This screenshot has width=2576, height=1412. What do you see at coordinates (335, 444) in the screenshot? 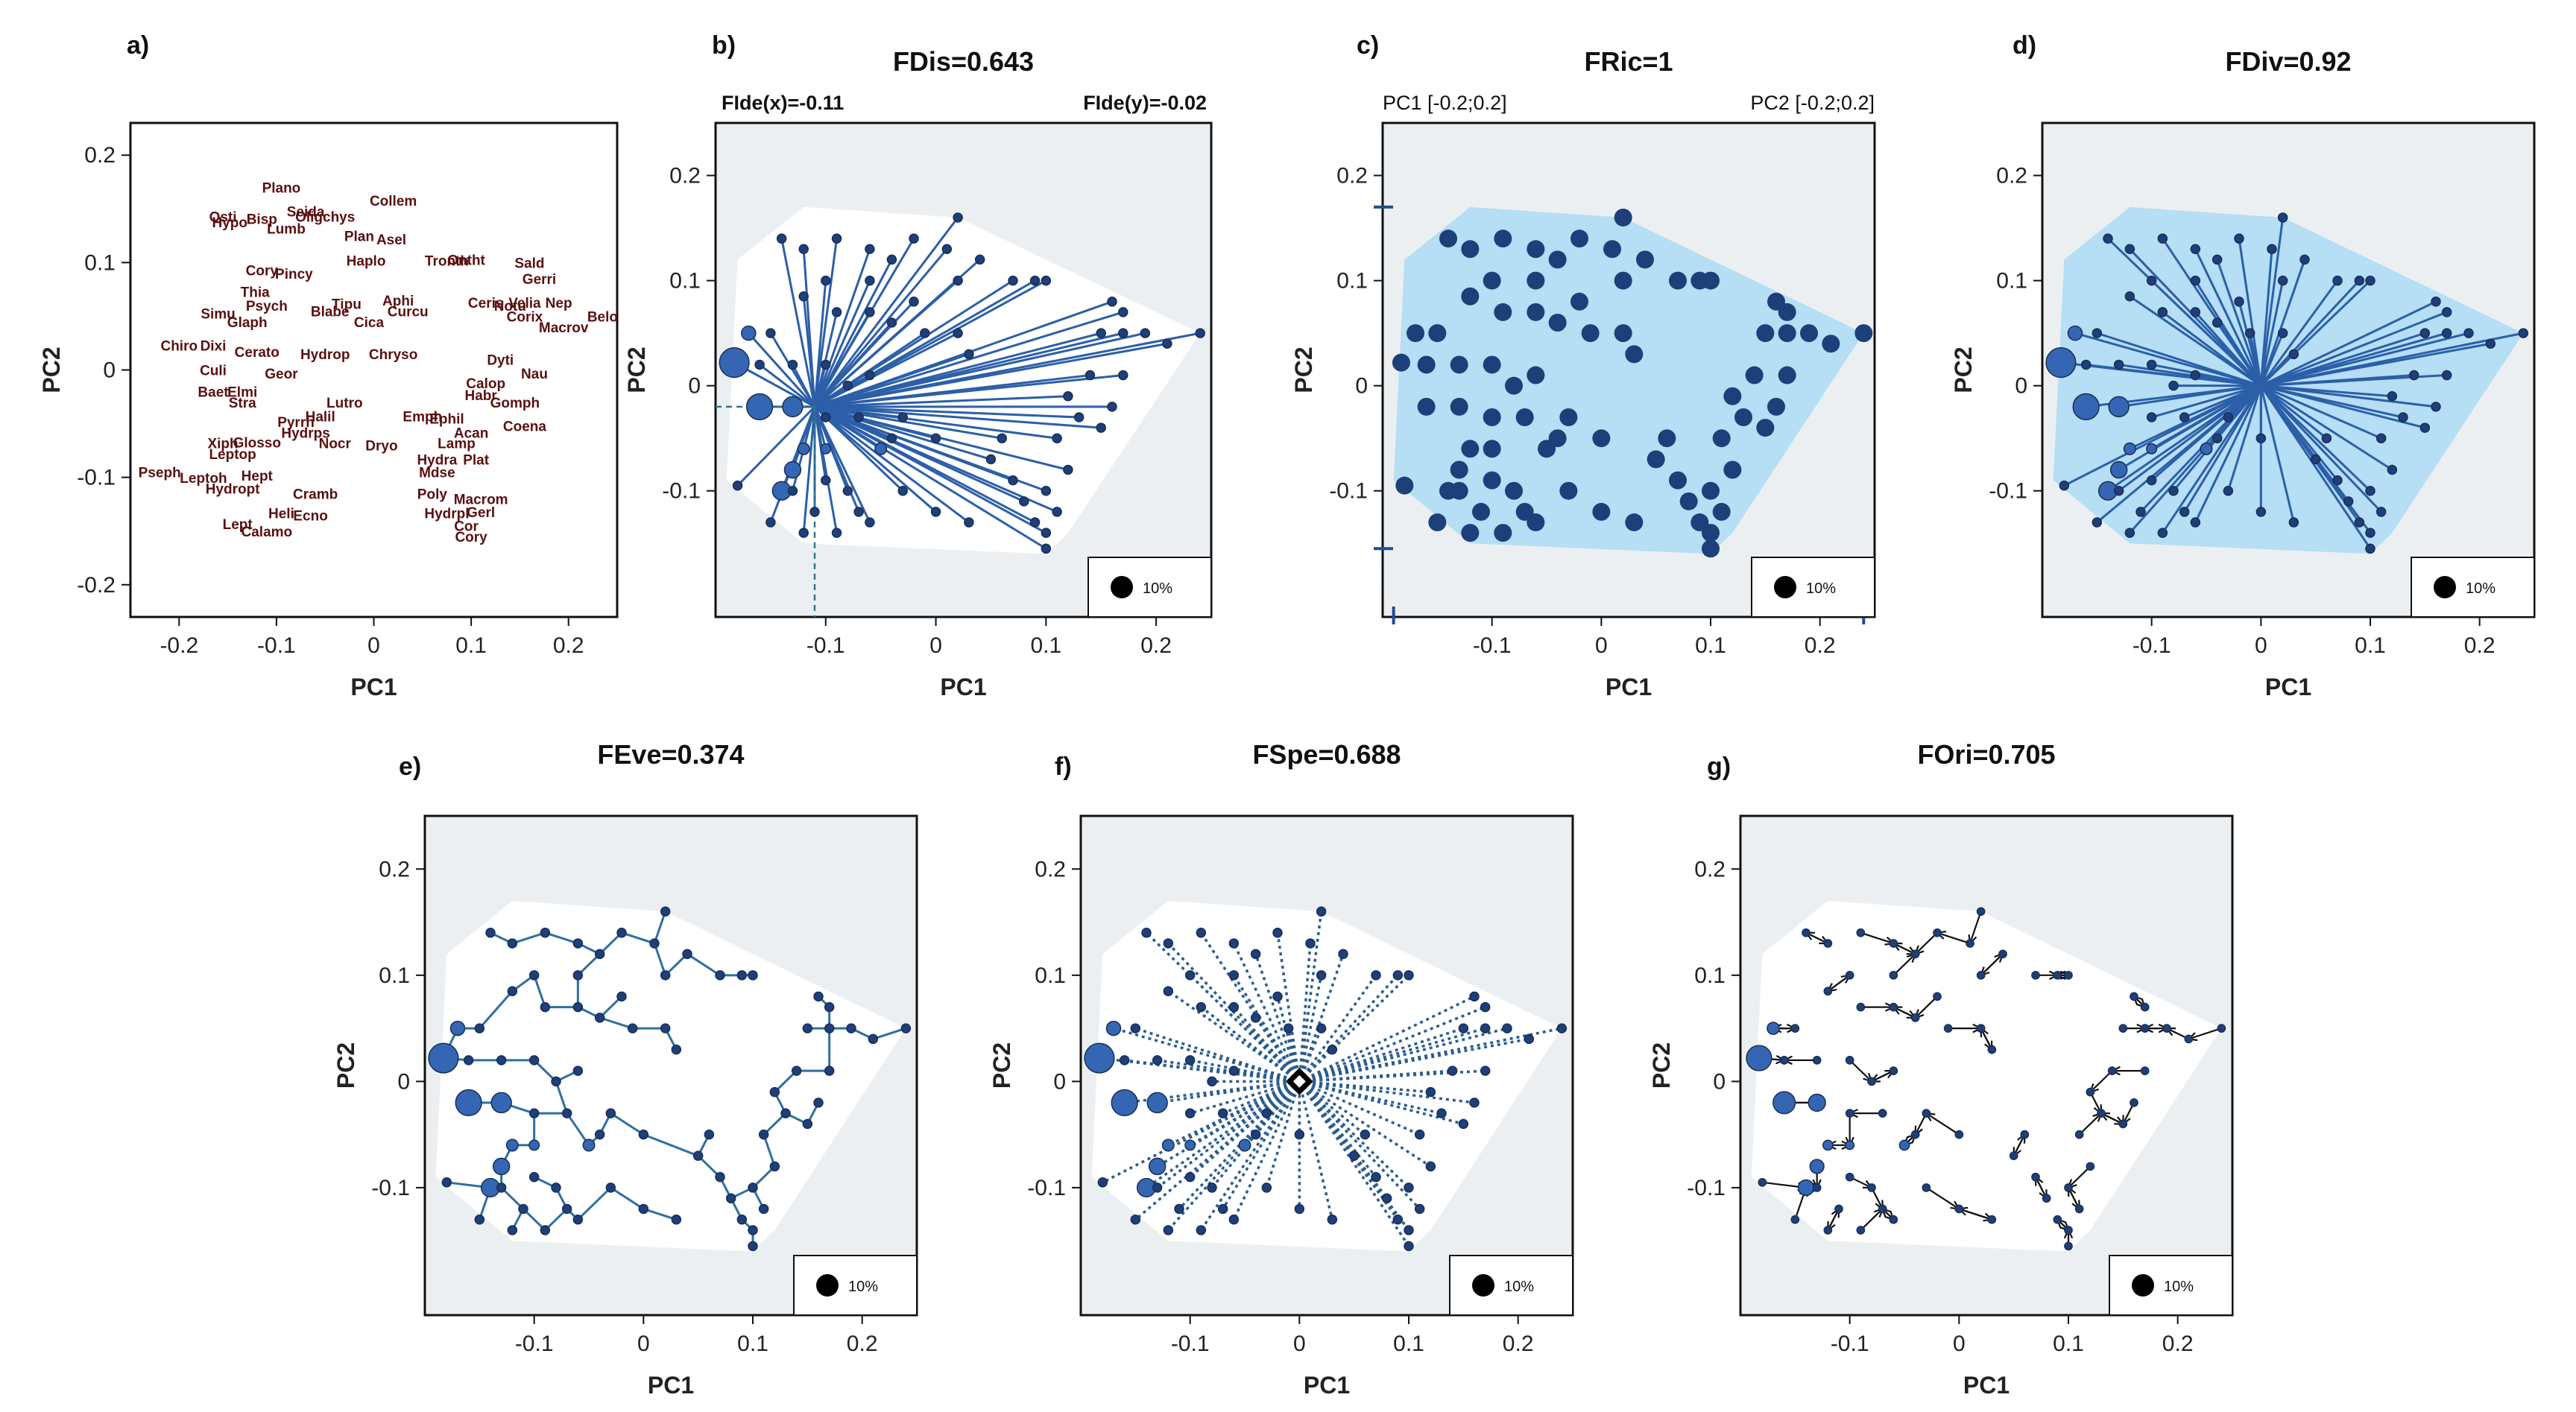
I see `species-label: Nocr` at bounding box center [335, 444].